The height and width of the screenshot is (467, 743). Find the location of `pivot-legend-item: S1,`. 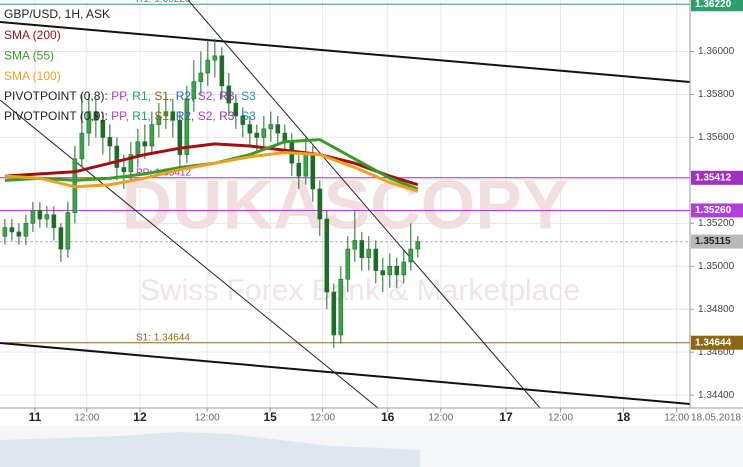

pivot-legend-item: S1, is located at coordinates (163, 116).